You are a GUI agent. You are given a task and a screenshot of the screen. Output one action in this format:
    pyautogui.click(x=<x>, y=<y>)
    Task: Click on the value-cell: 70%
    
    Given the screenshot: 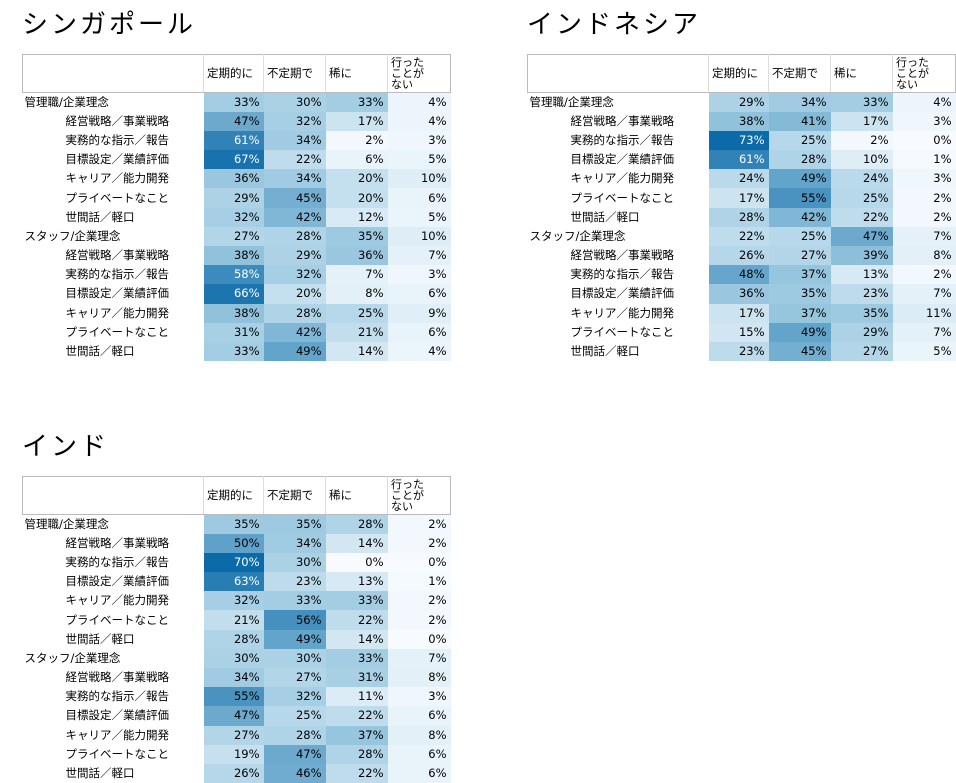 What is the action you would take?
    pyautogui.click(x=233, y=562)
    